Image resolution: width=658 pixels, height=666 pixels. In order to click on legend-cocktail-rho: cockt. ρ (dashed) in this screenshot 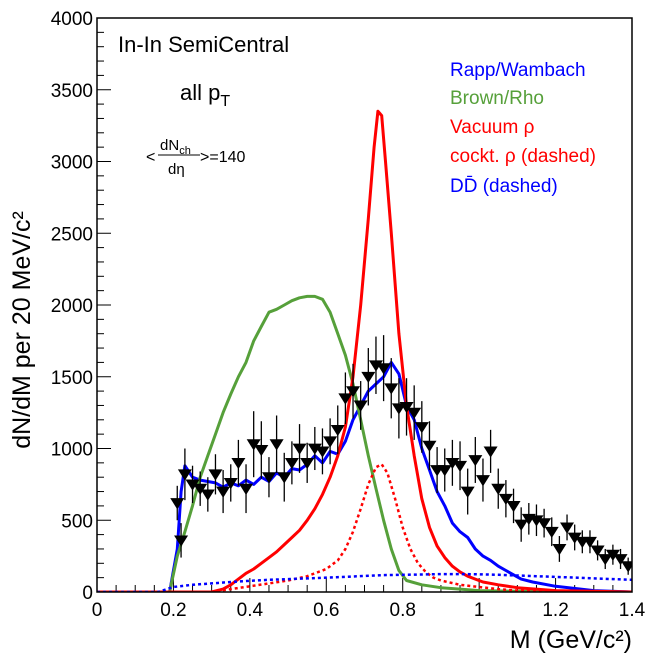, I will do `click(523, 156)`.